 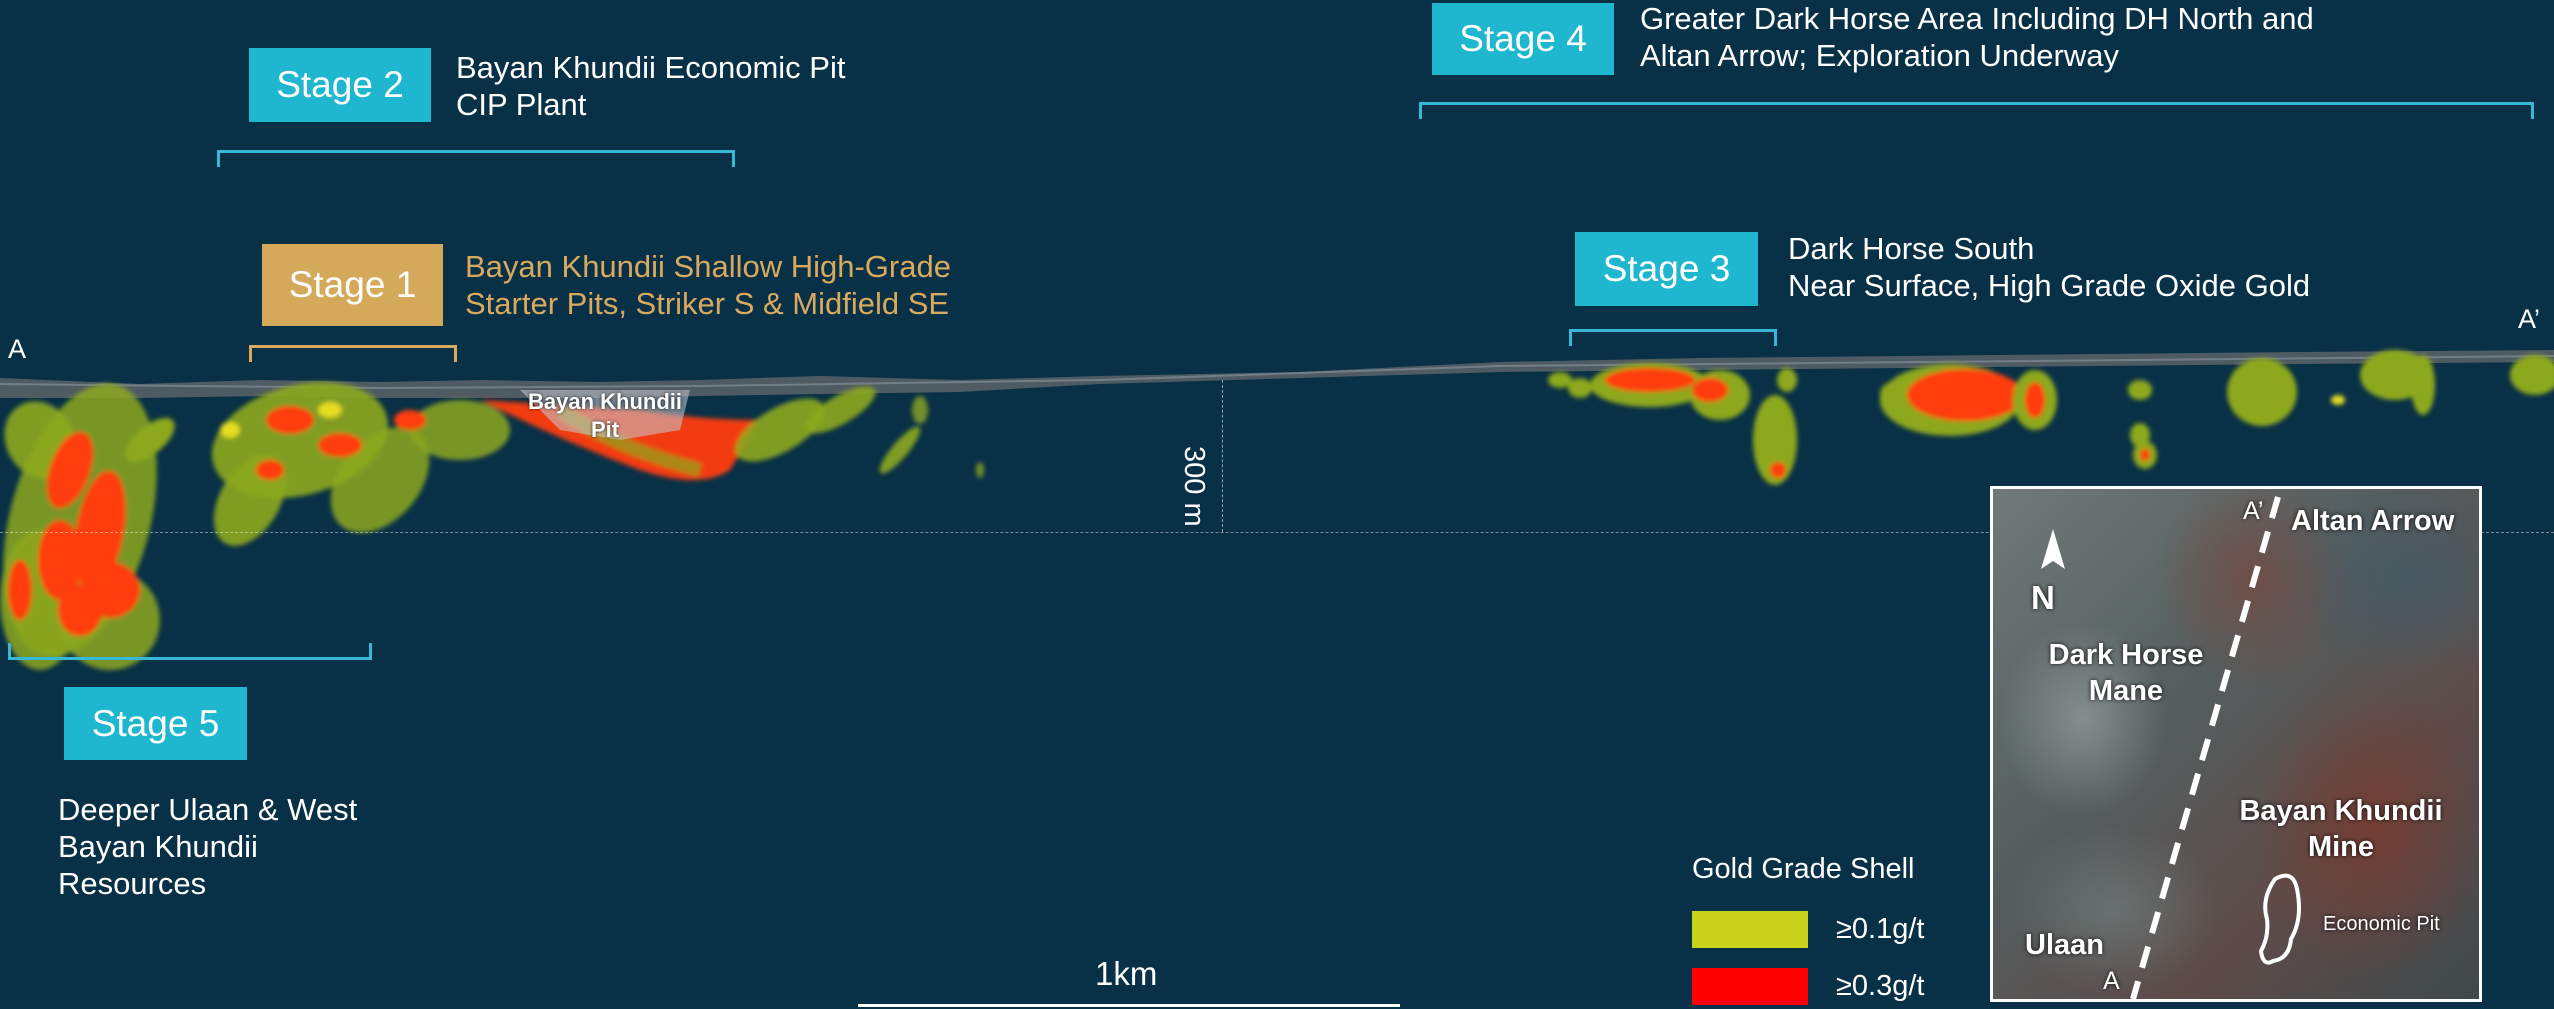 I want to click on economic-pit-outline, so click(x=2279, y=919).